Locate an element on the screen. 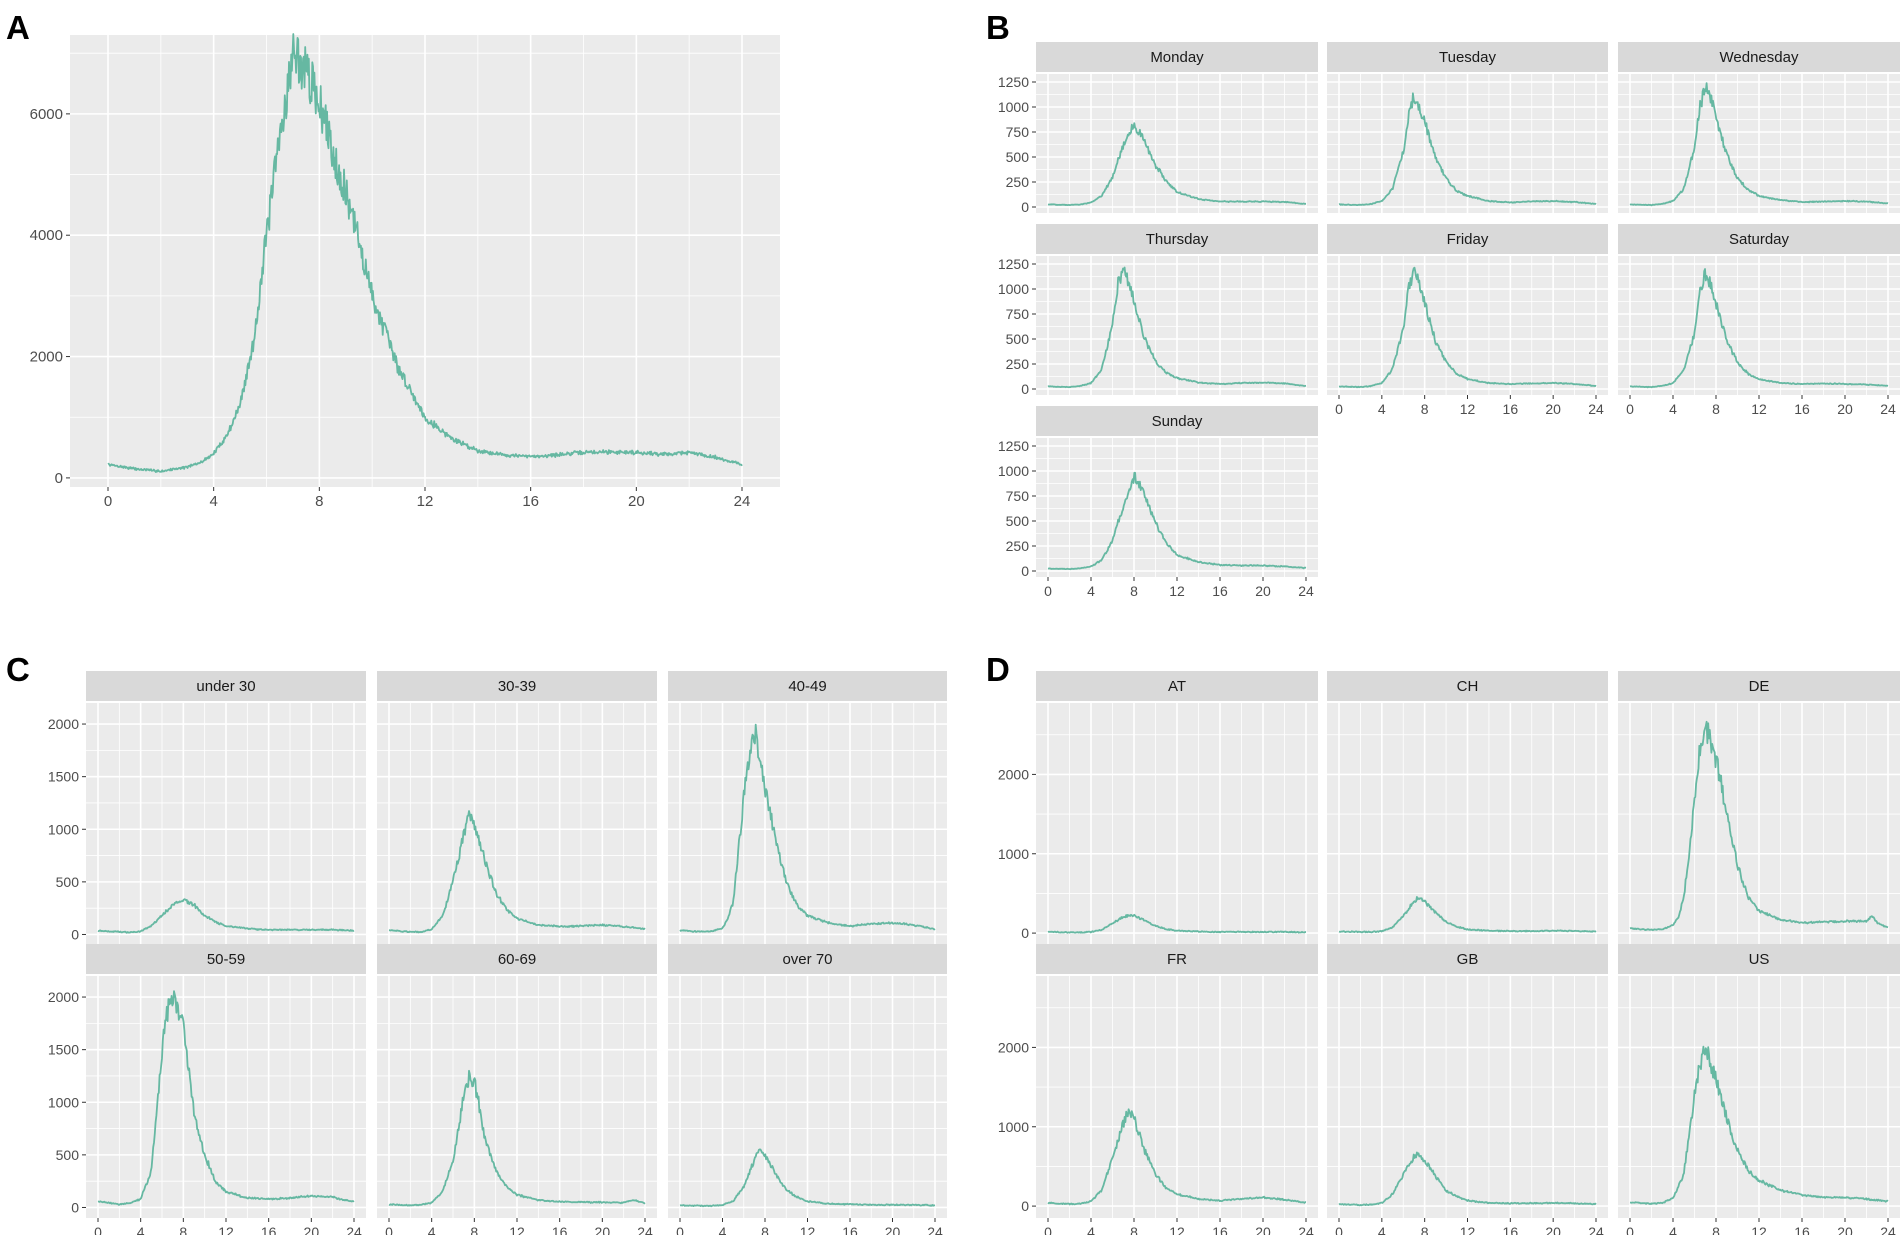 Image resolution: width=1902 pixels, height=1235 pixels. y-tick-label: 6000 is located at coordinates (46, 114).